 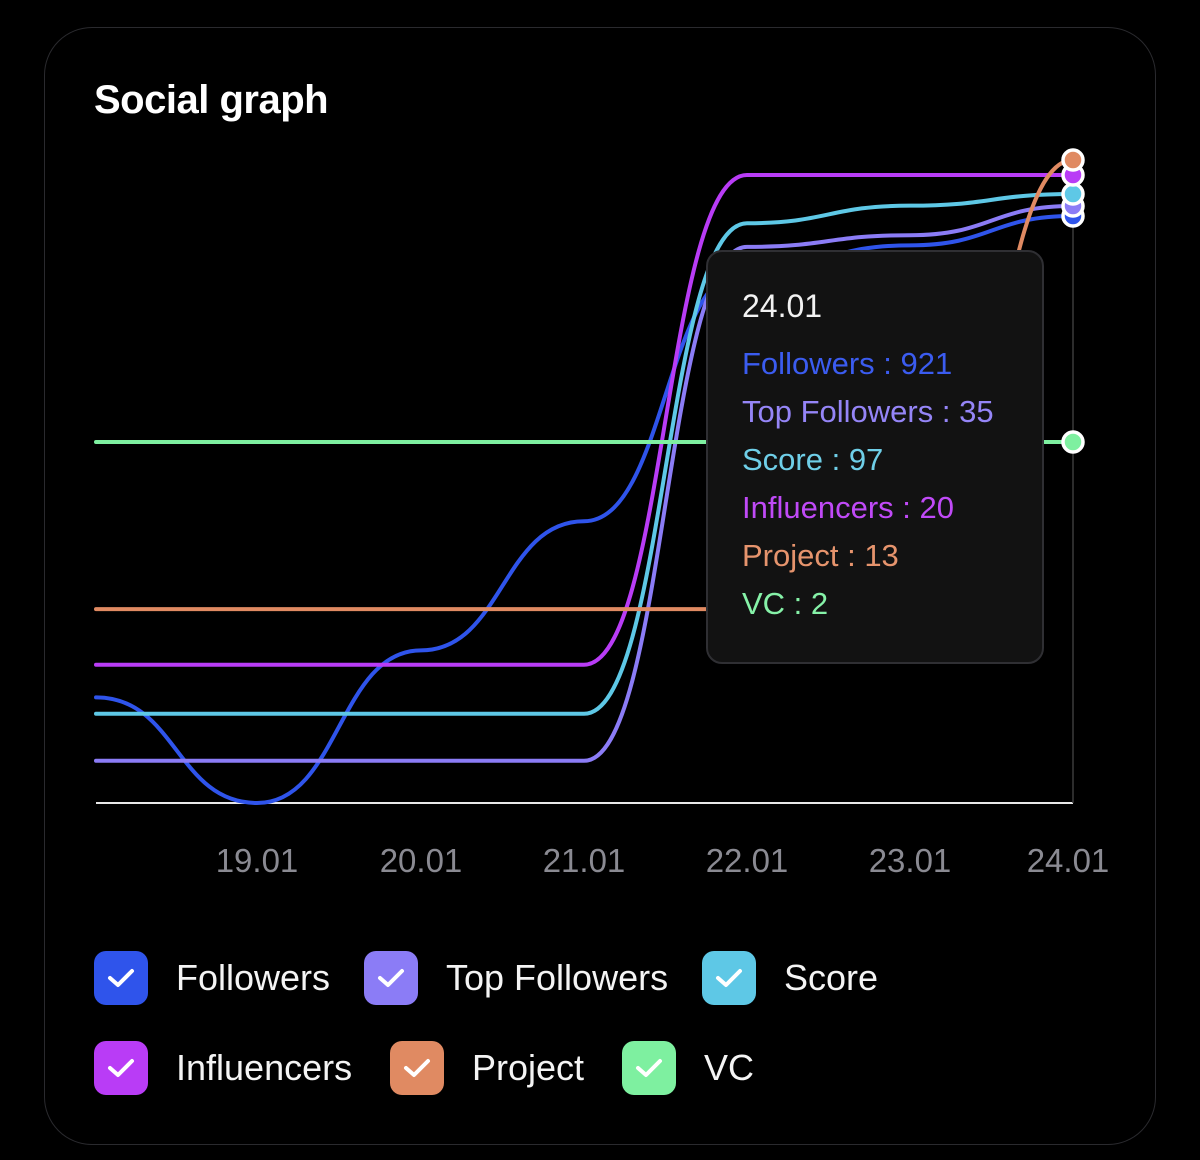 What do you see at coordinates (747, 860) in the screenshot?
I see `x-tick-label: 22.01` at bounding box center [747, 860].